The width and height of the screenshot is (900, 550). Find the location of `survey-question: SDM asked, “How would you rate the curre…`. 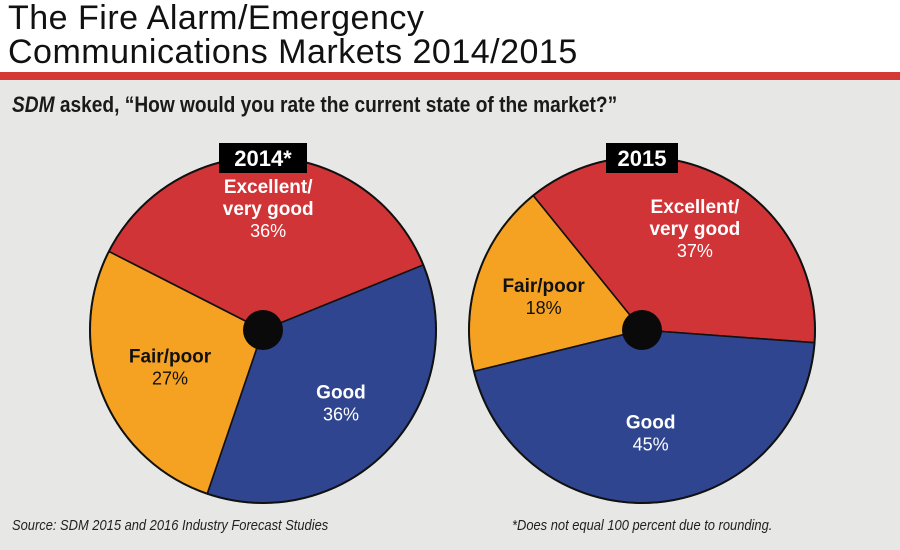

survey-question: SDM asked, “How would you rate the curre… is located at coordinates (314, 105).